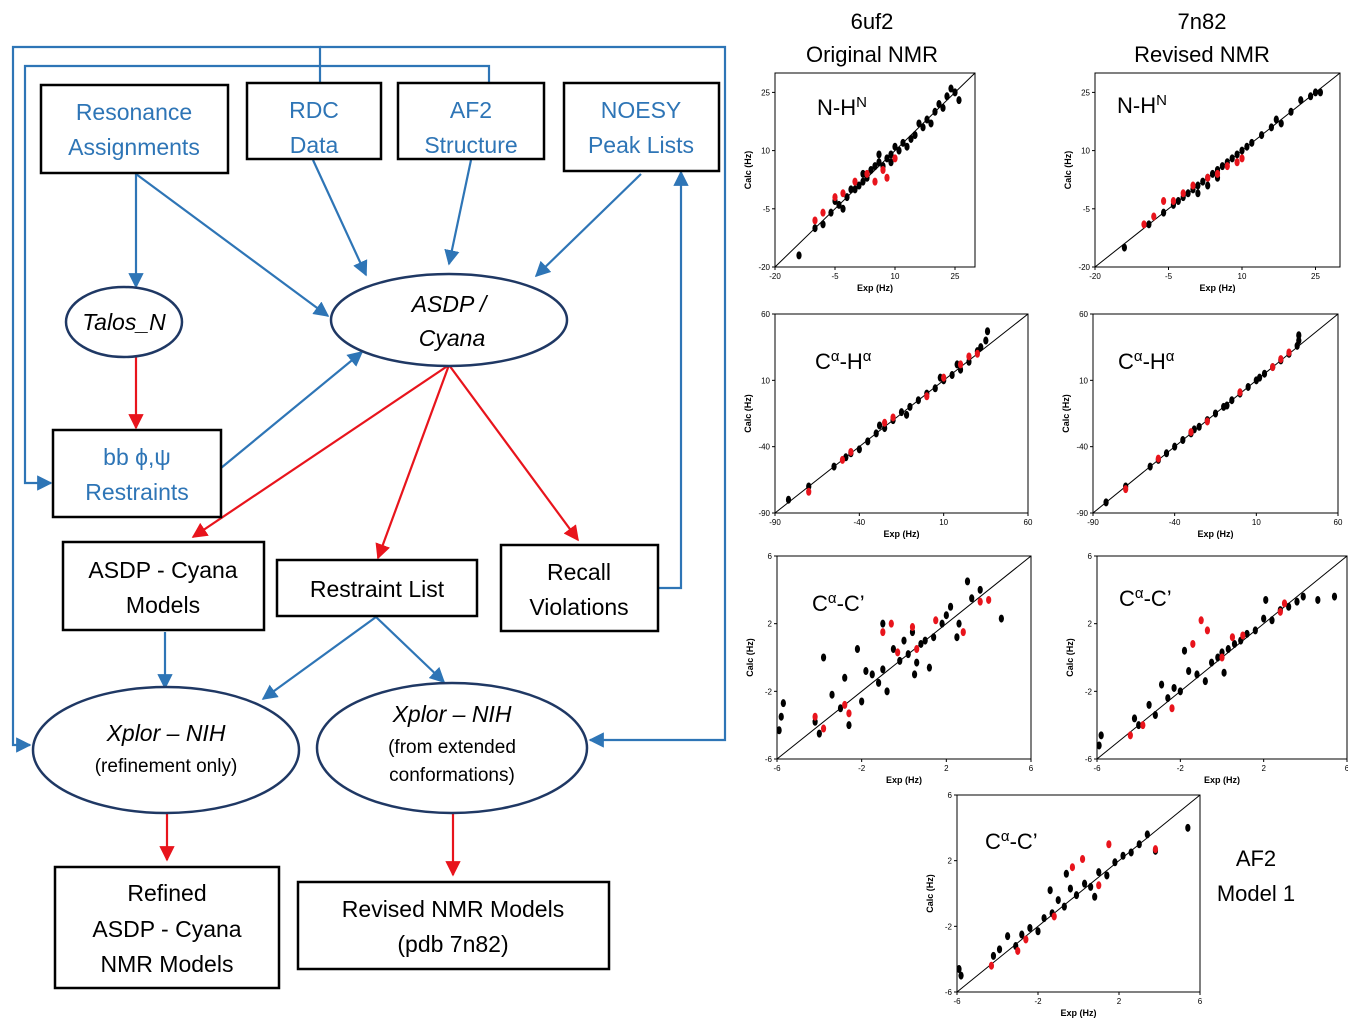 Image resolution: width=1348 pixels, height=1025 pixels. I want to click on resonance-to-asdp-arrow, so click(232, 245).